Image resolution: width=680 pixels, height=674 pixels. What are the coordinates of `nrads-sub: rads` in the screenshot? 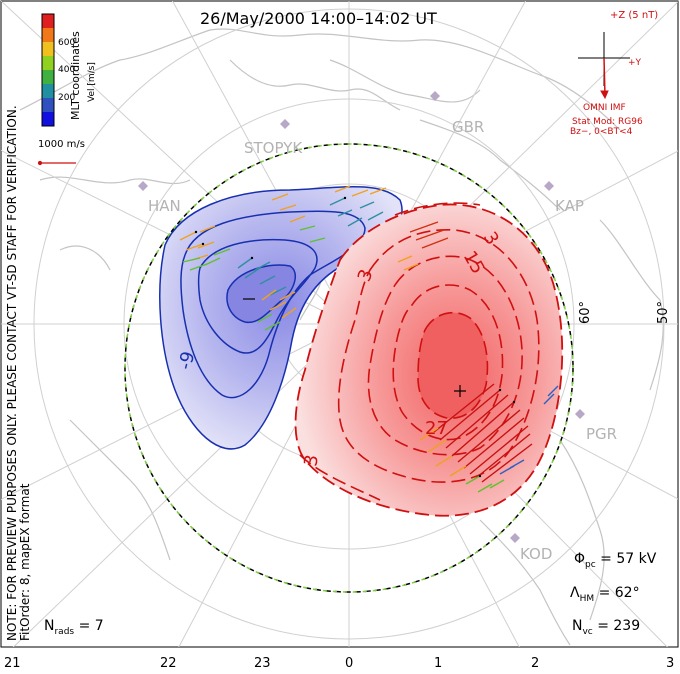 It's located at (64, 632).